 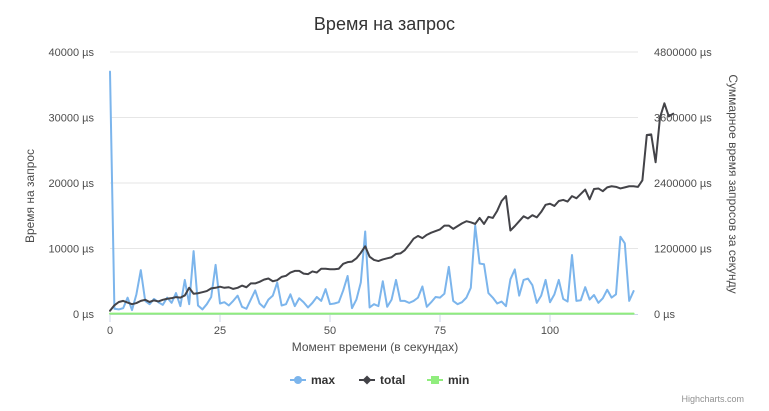 I want to click on y-right-tick-label: 2400000 µs, so click(x=683, y=184).